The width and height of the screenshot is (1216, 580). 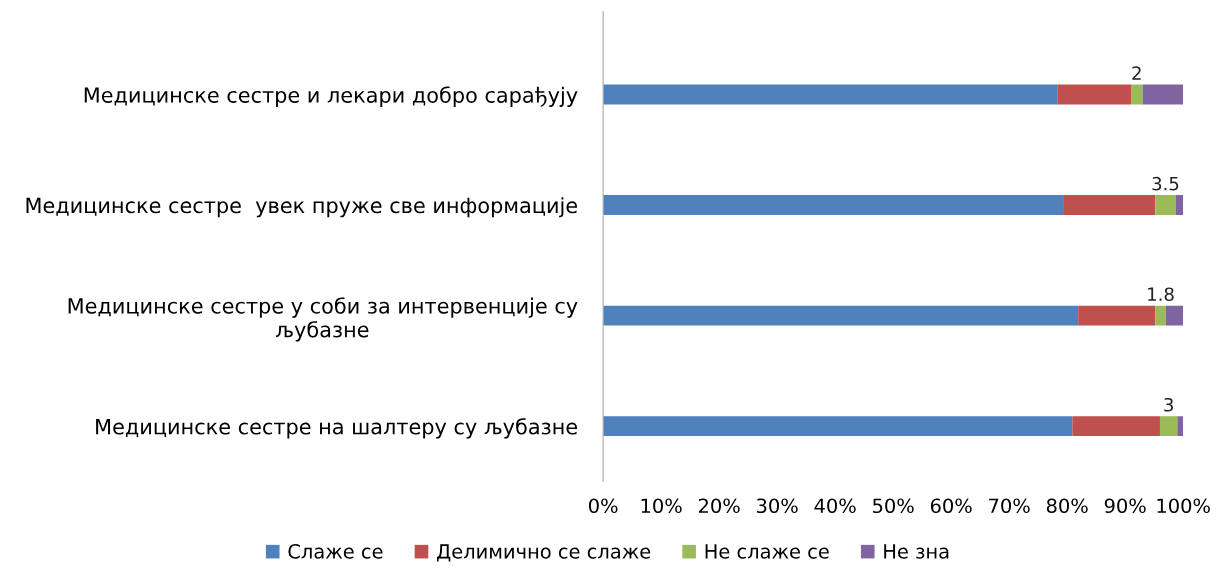 What do you see at coordinates (951, 506) in the screenshot?
I see `x-tick-label: 60%` at bounding box center [951, 506].